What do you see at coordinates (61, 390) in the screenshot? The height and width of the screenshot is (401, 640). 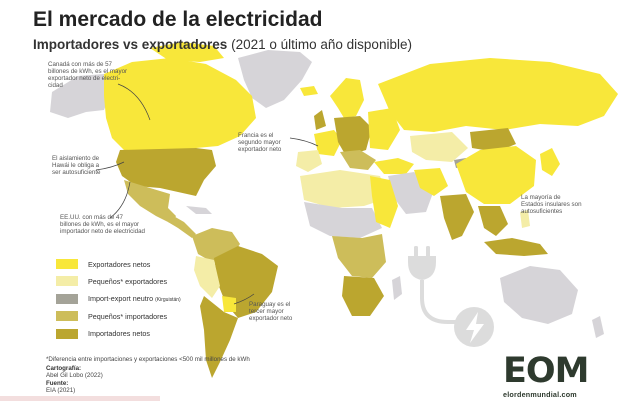 I see `fuente-value: EIA (2021)` at bounding box center [61, 390].